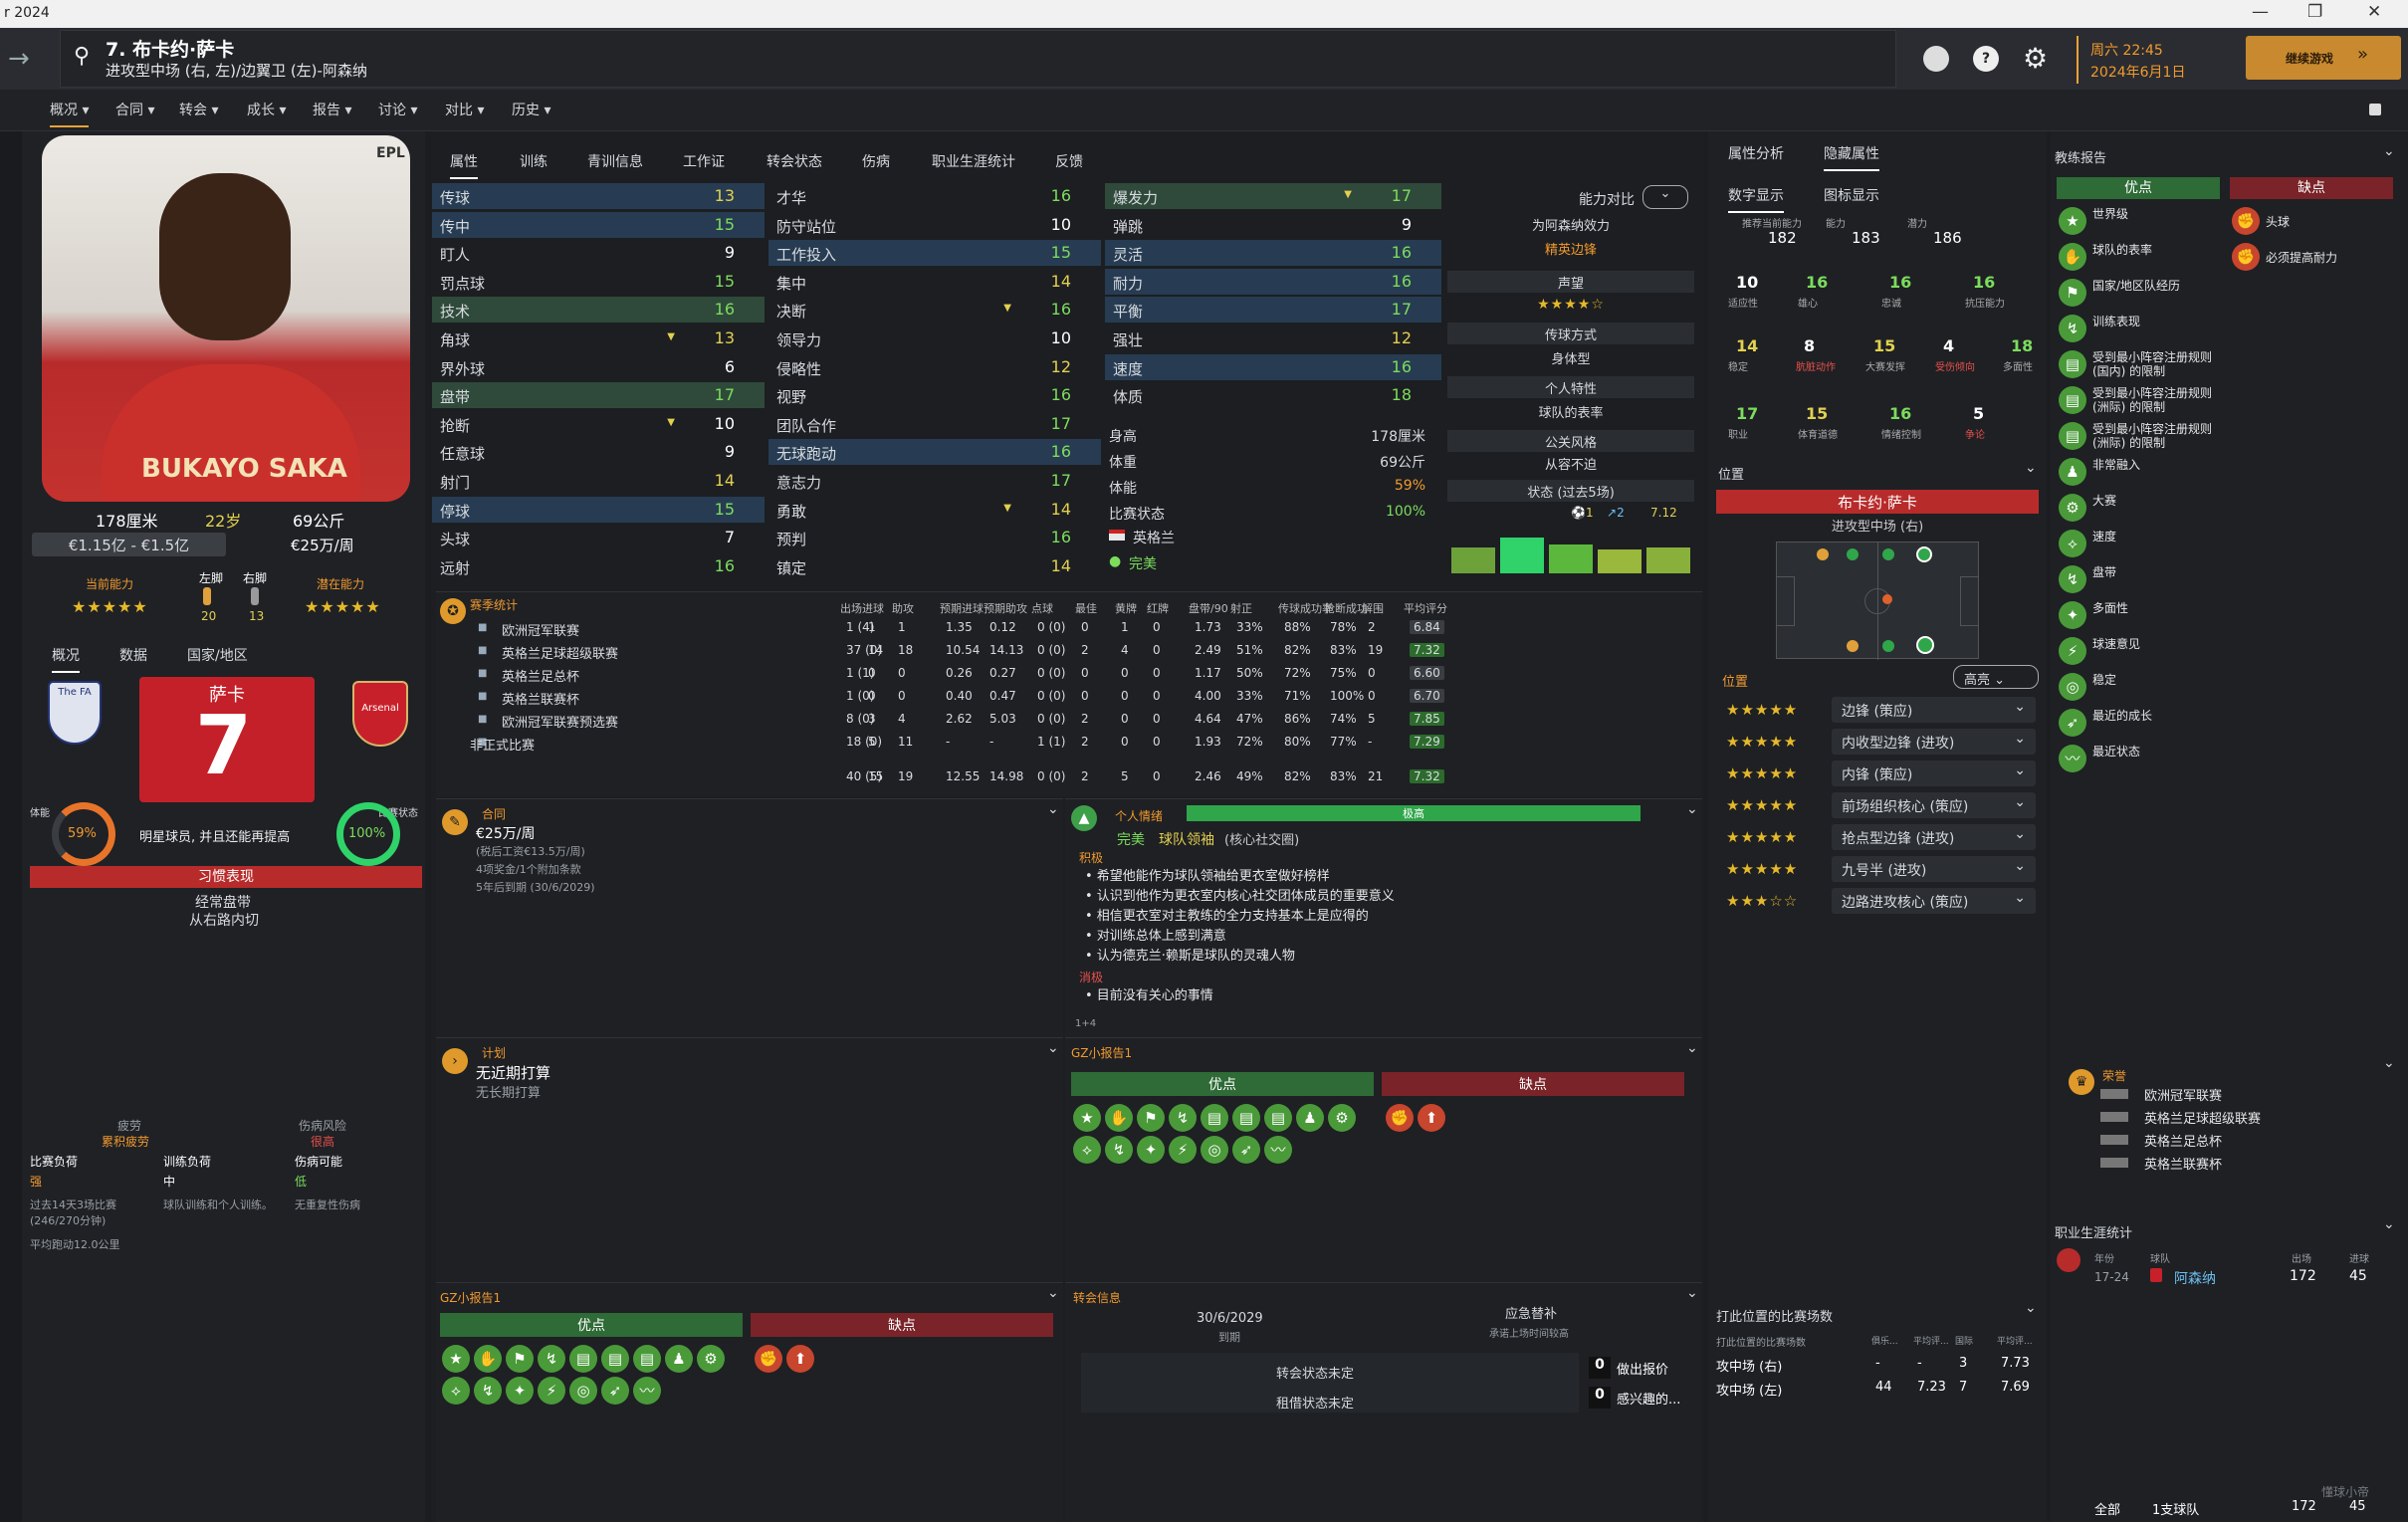  I want to click on competition-name: 欧洲冠军联赛, so click(541, 631).